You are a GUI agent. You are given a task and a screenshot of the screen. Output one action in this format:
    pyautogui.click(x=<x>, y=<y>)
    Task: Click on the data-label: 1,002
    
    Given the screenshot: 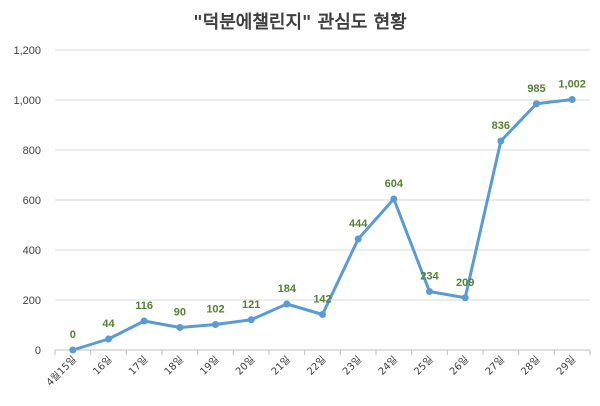 What is the action you would take?
    pyautogui.click(x=572, y=85)
    